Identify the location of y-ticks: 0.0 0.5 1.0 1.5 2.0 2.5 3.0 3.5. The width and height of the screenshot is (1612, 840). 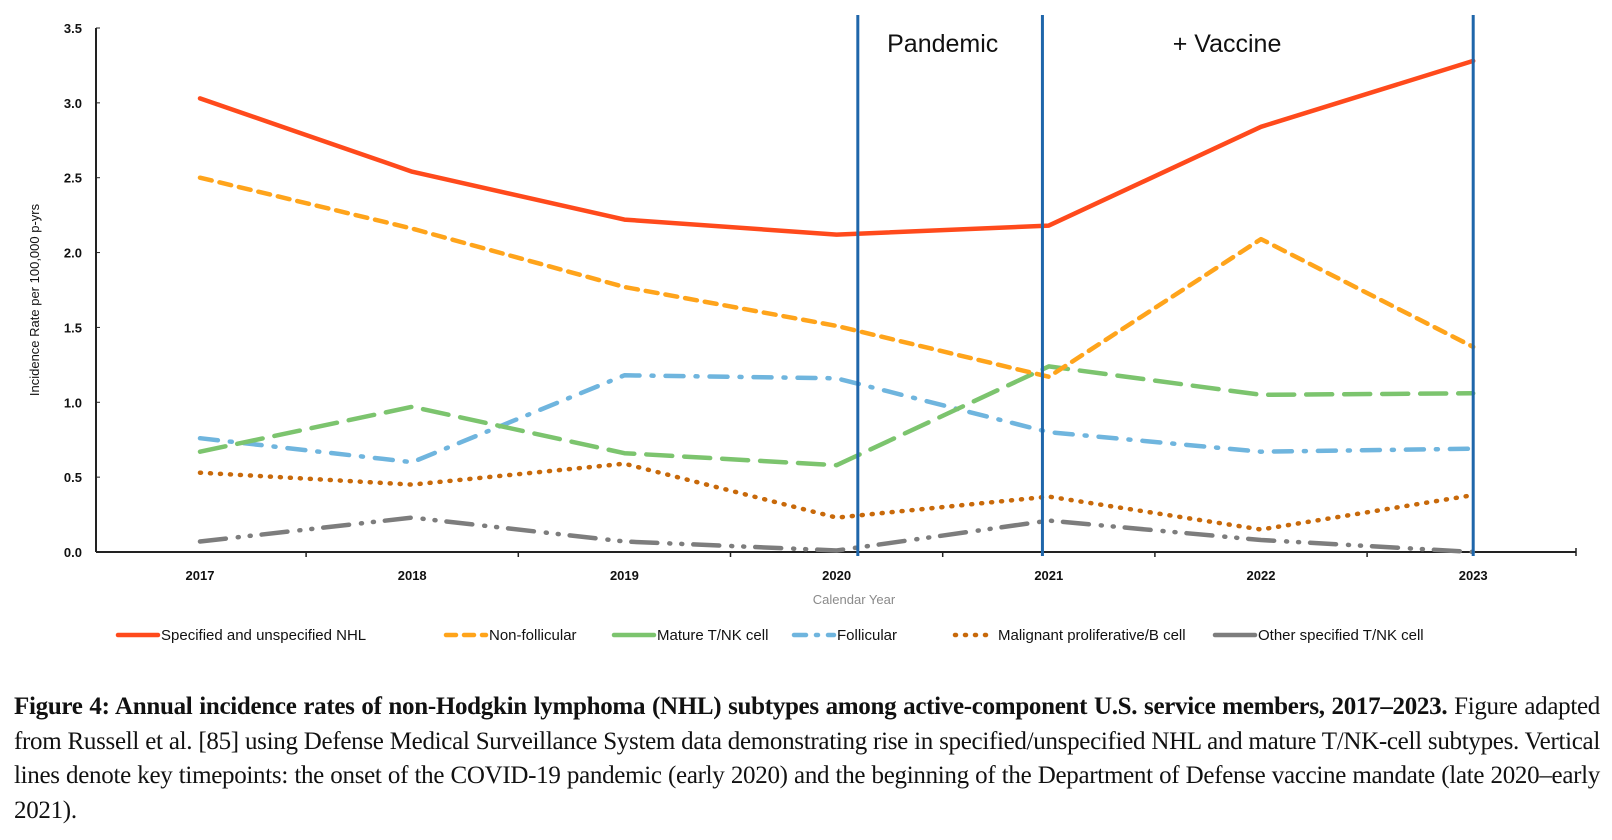
(82, 290).